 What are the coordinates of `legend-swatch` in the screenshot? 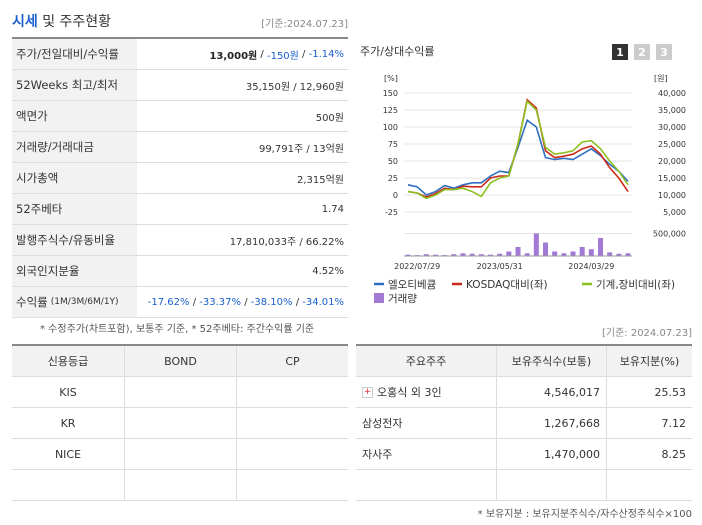 It's located at (379, 298).